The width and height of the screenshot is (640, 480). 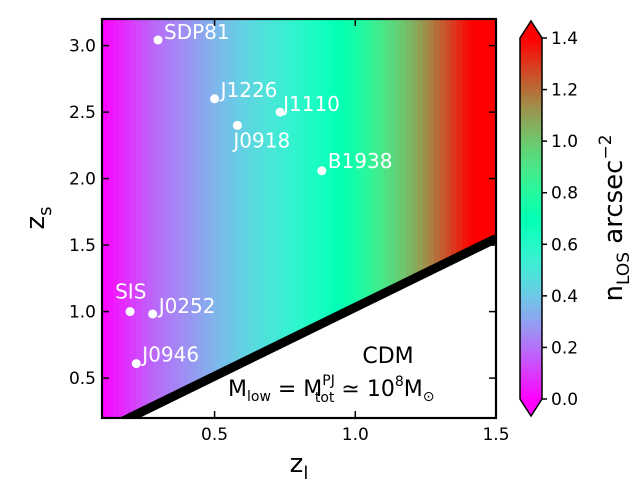 I want to click on lens-label: SIS, so click(x=130, y=292).